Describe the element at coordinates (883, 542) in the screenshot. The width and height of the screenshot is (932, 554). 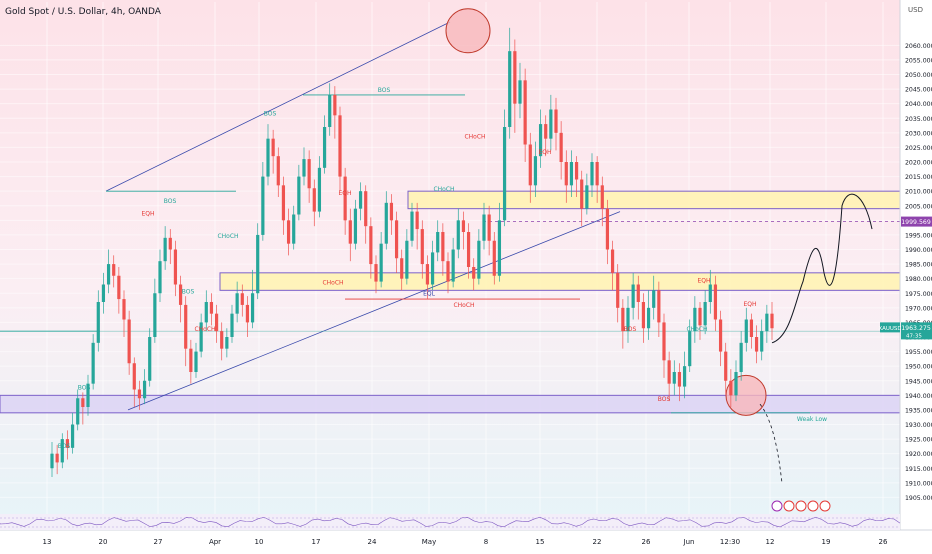
I see `time-tick-label: 26` at that location.